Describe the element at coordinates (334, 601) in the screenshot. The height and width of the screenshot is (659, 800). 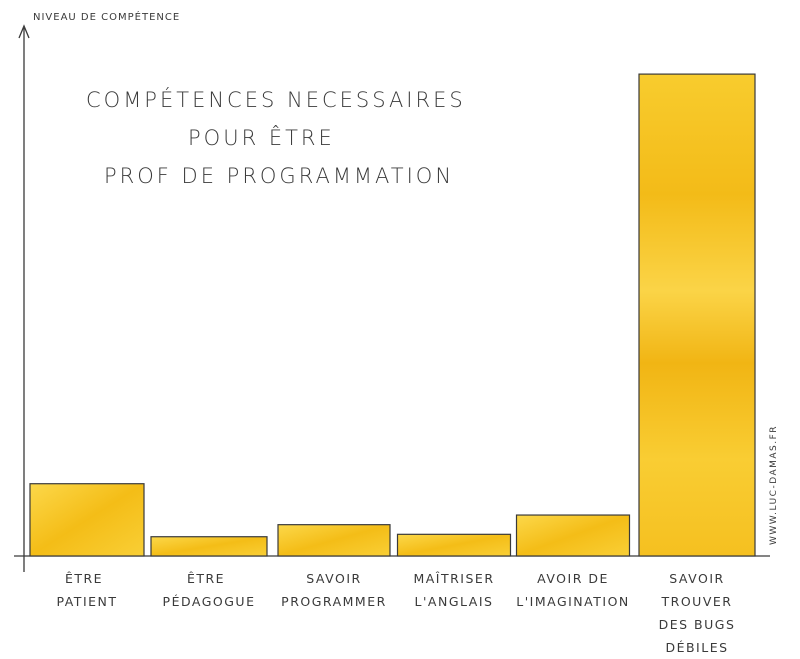
I see `x-tick-label-3-line-2: PROGRAMMER` at that location.